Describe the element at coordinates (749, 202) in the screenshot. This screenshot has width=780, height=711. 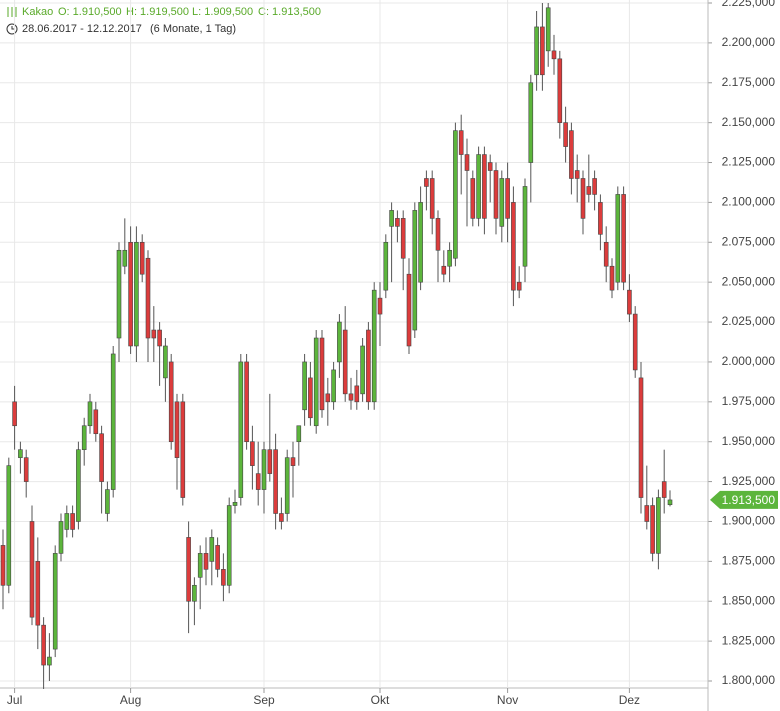
I see `y-tick-label: 2.100,000` at that location.